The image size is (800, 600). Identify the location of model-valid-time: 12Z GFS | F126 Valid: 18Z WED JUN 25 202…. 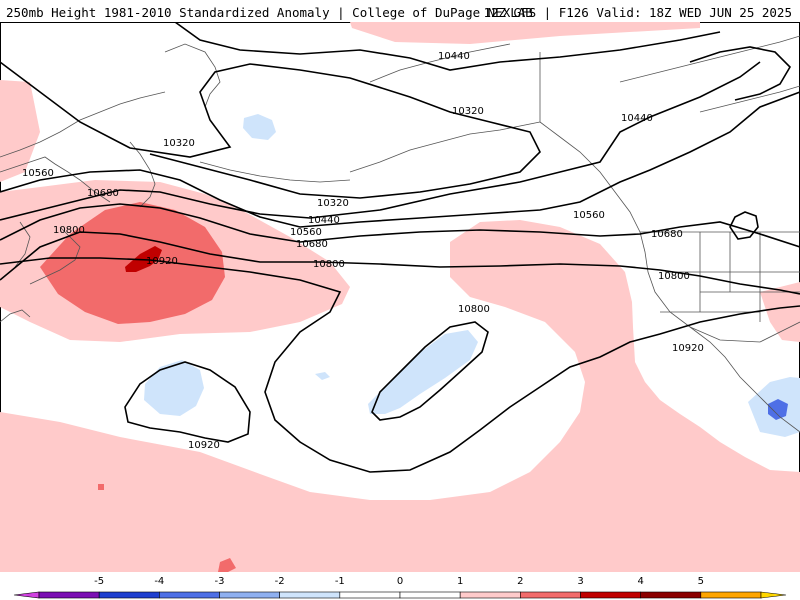
(637, 12).